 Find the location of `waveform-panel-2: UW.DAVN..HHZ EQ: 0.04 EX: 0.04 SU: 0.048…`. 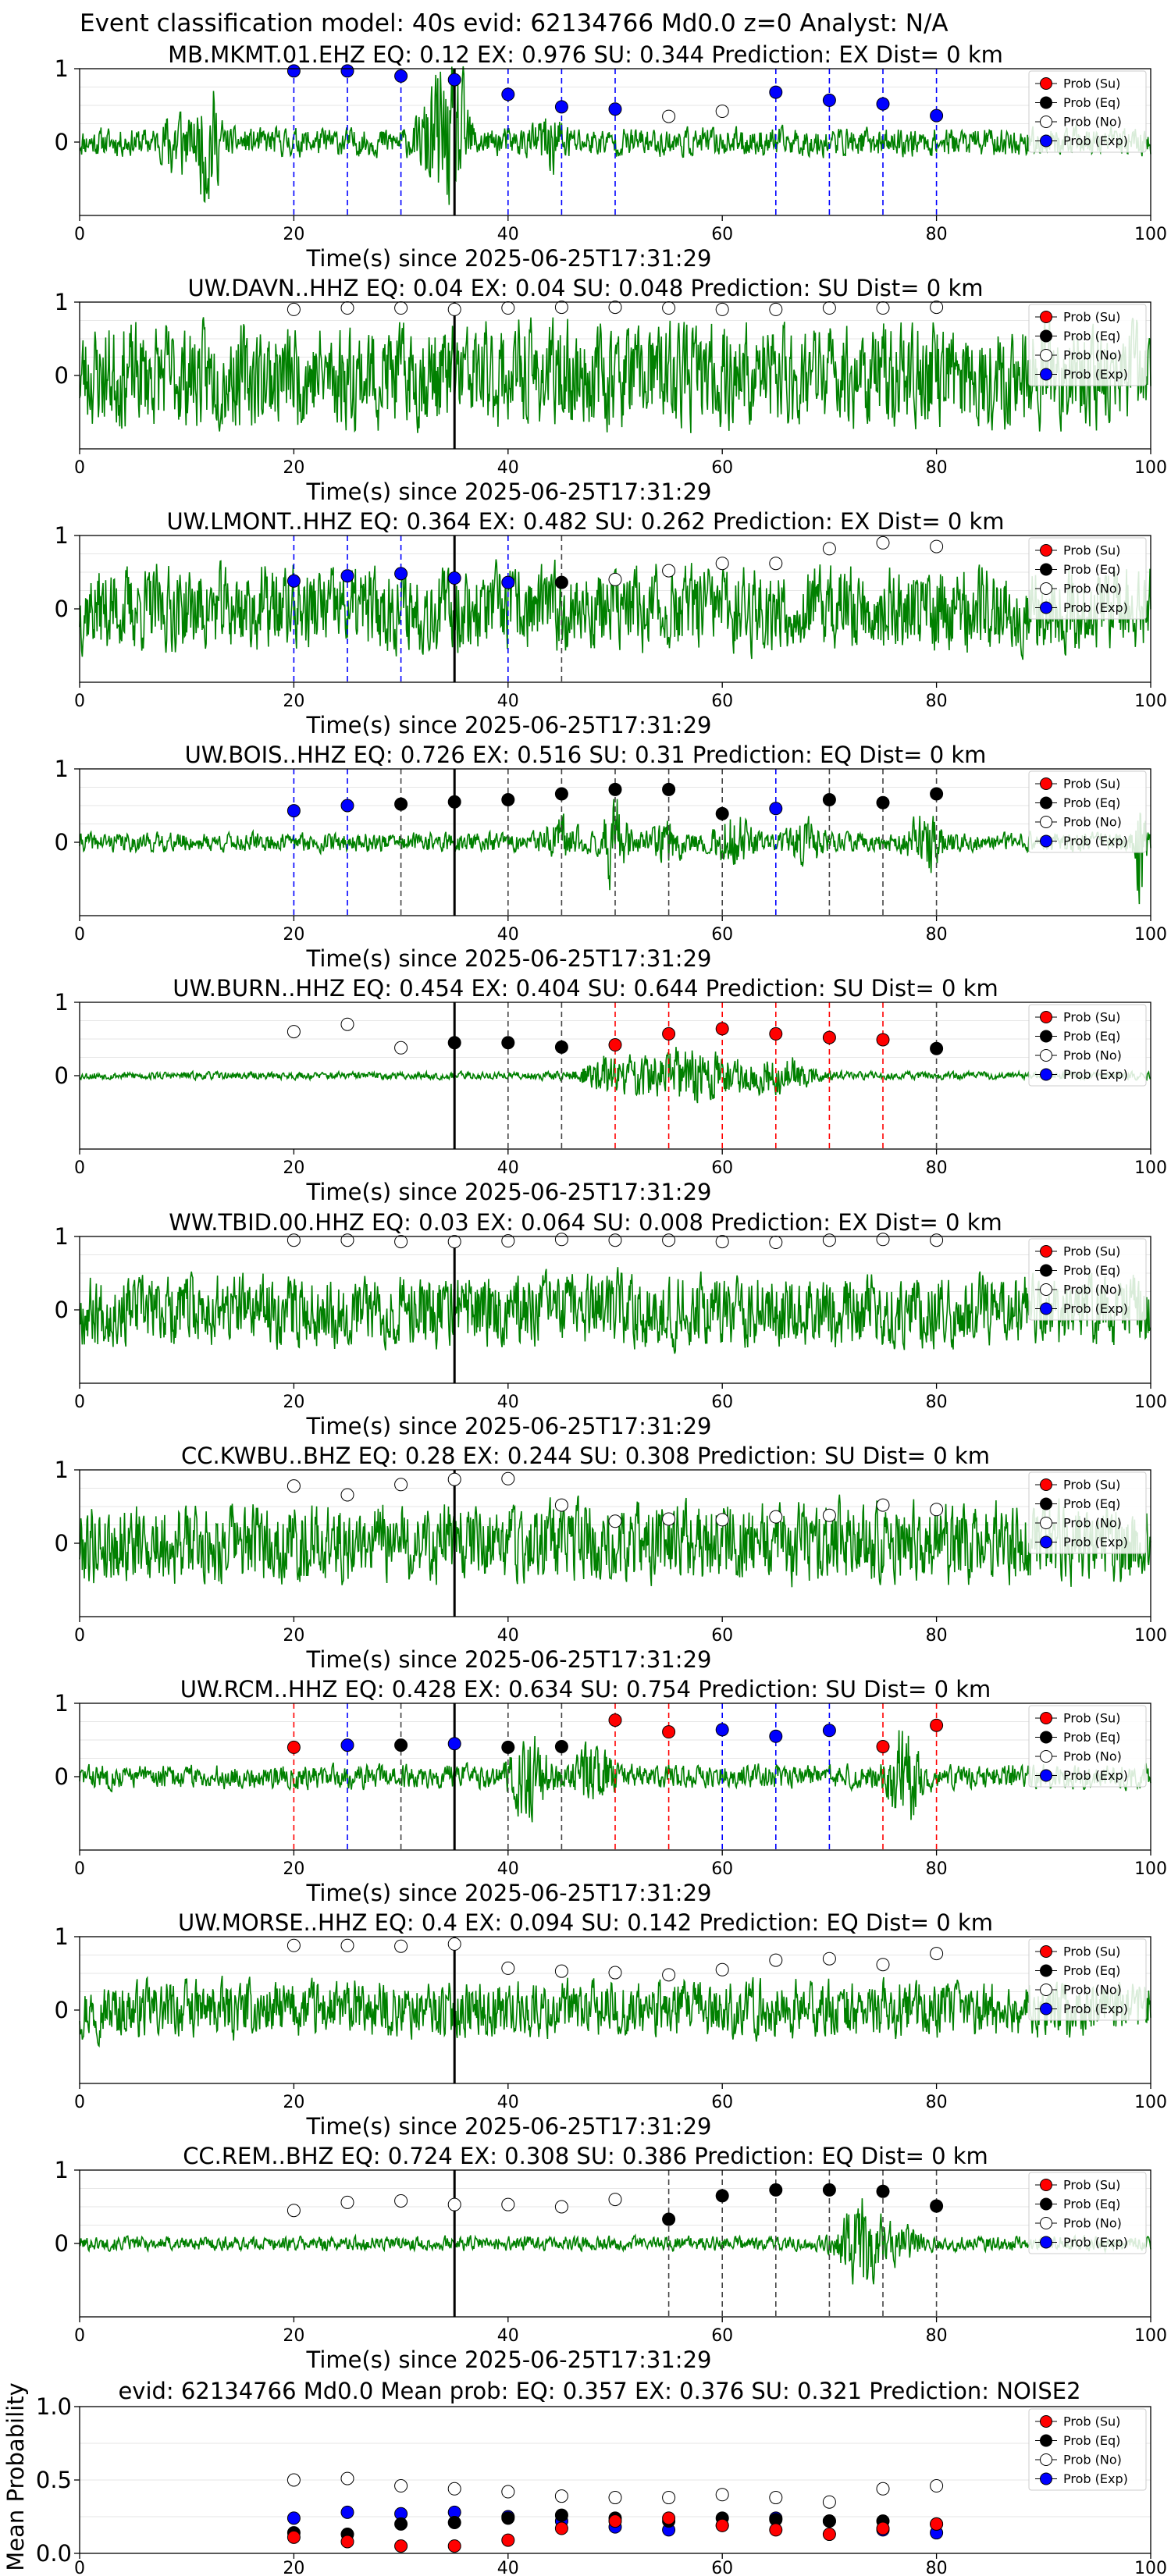

waveform-panel-2: UW.DAVN..HHZ EQ: 0.04 EX: 0.04 SU: 0.048… is located at coordinates (611, 390).